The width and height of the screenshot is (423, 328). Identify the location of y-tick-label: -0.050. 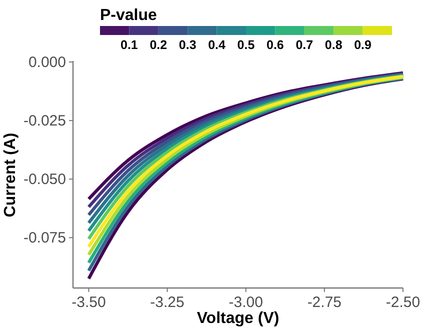
(44, 179).